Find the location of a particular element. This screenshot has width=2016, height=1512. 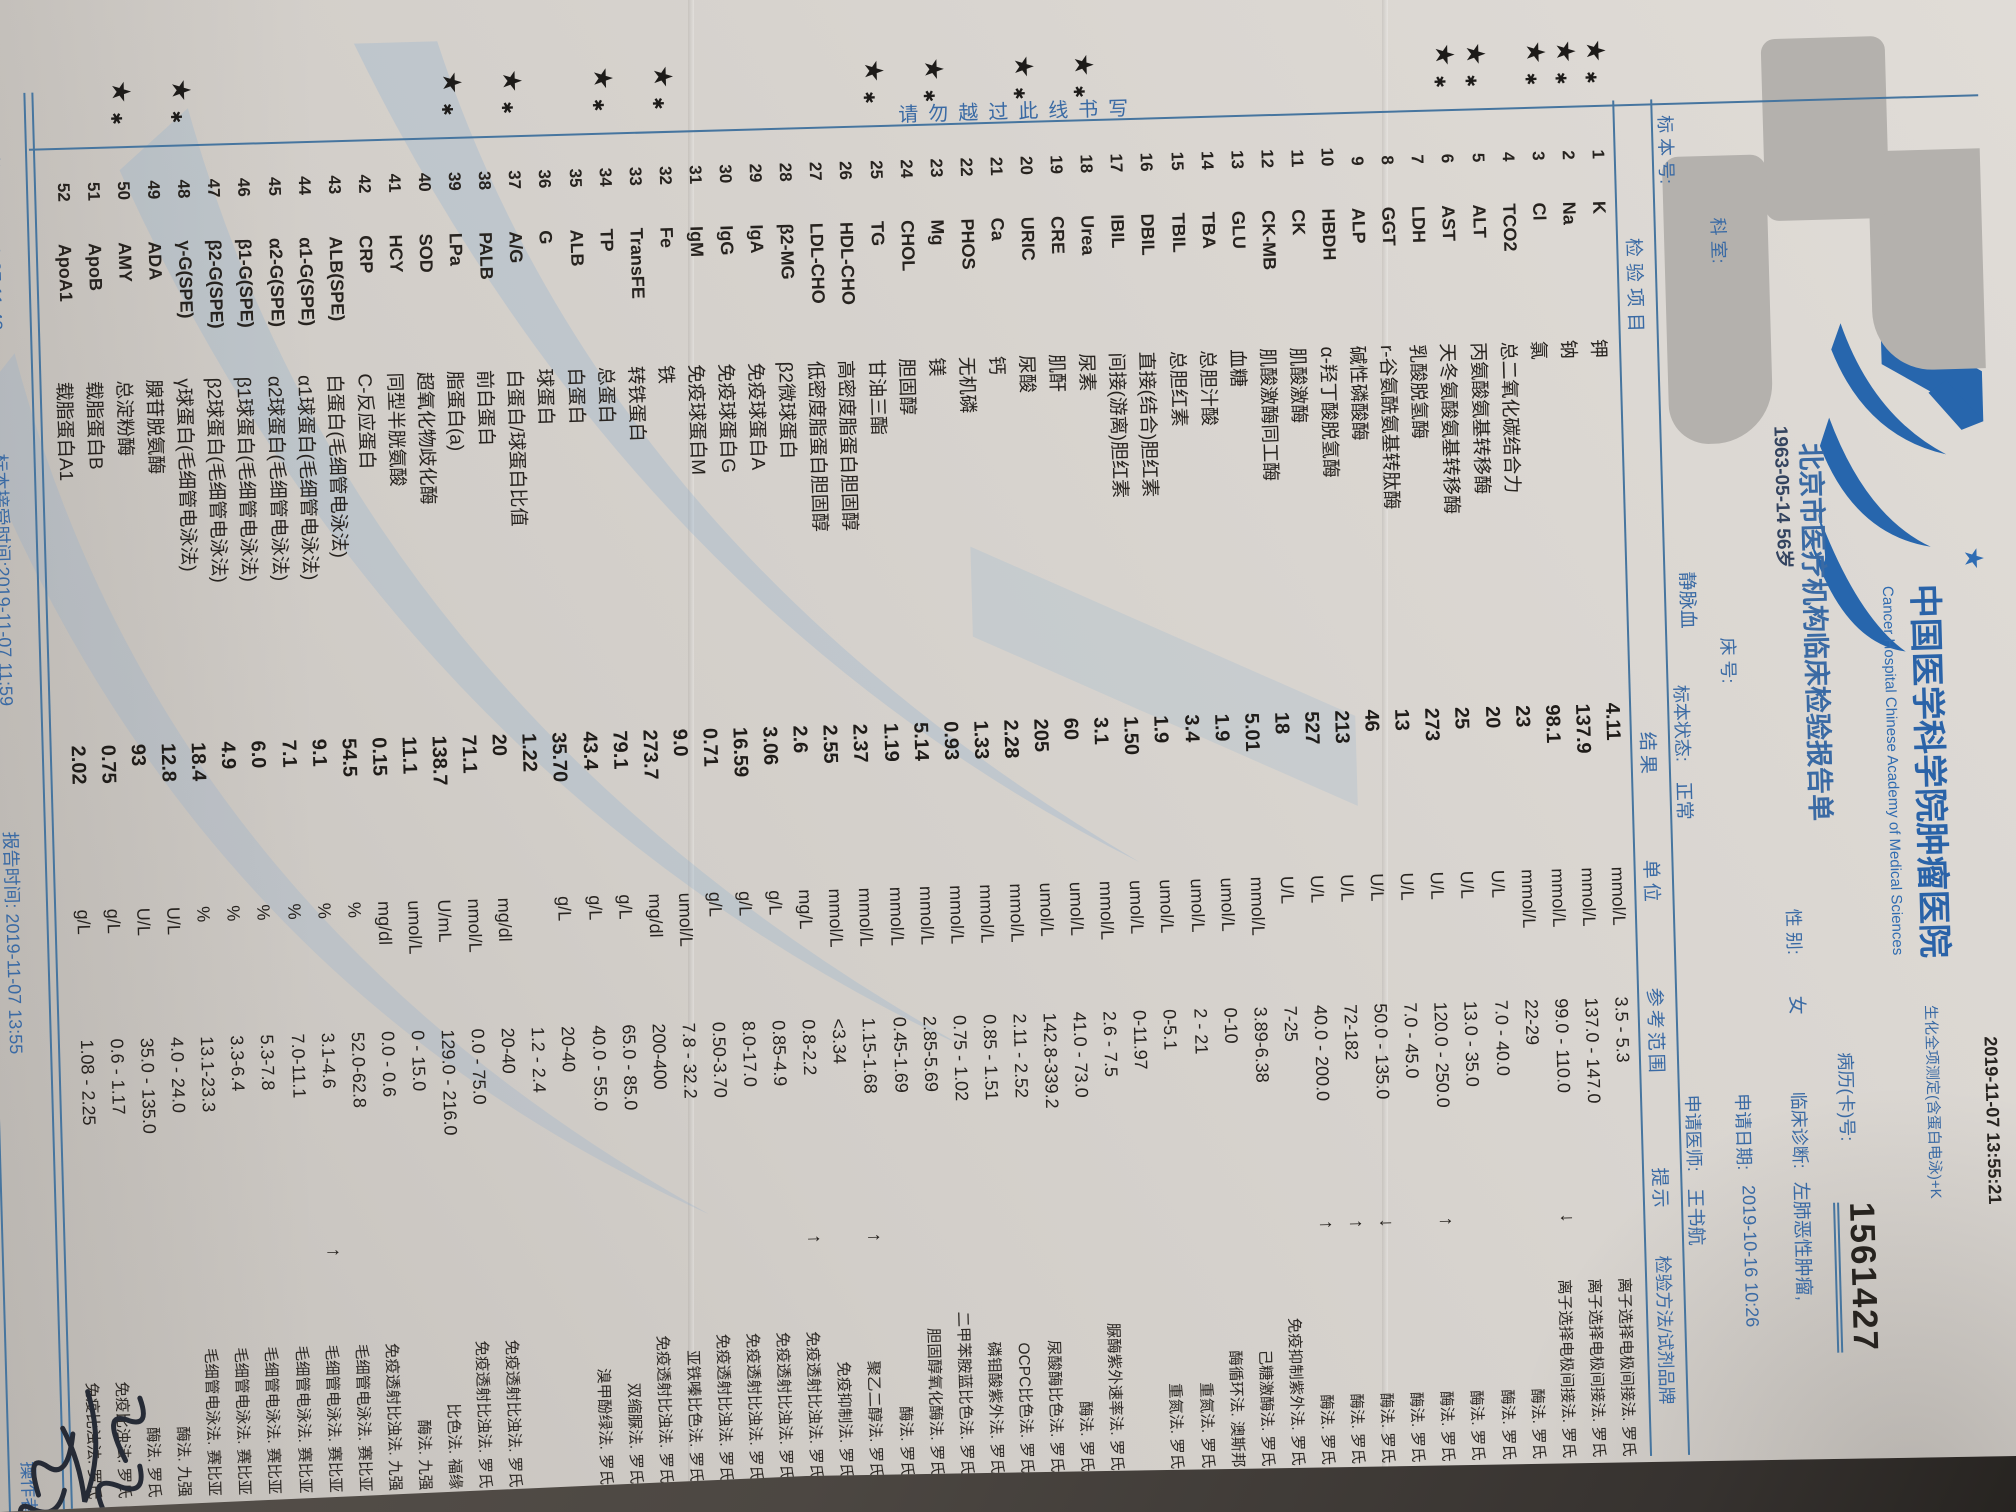

cell-code: G is located at coordinates (546, 237).